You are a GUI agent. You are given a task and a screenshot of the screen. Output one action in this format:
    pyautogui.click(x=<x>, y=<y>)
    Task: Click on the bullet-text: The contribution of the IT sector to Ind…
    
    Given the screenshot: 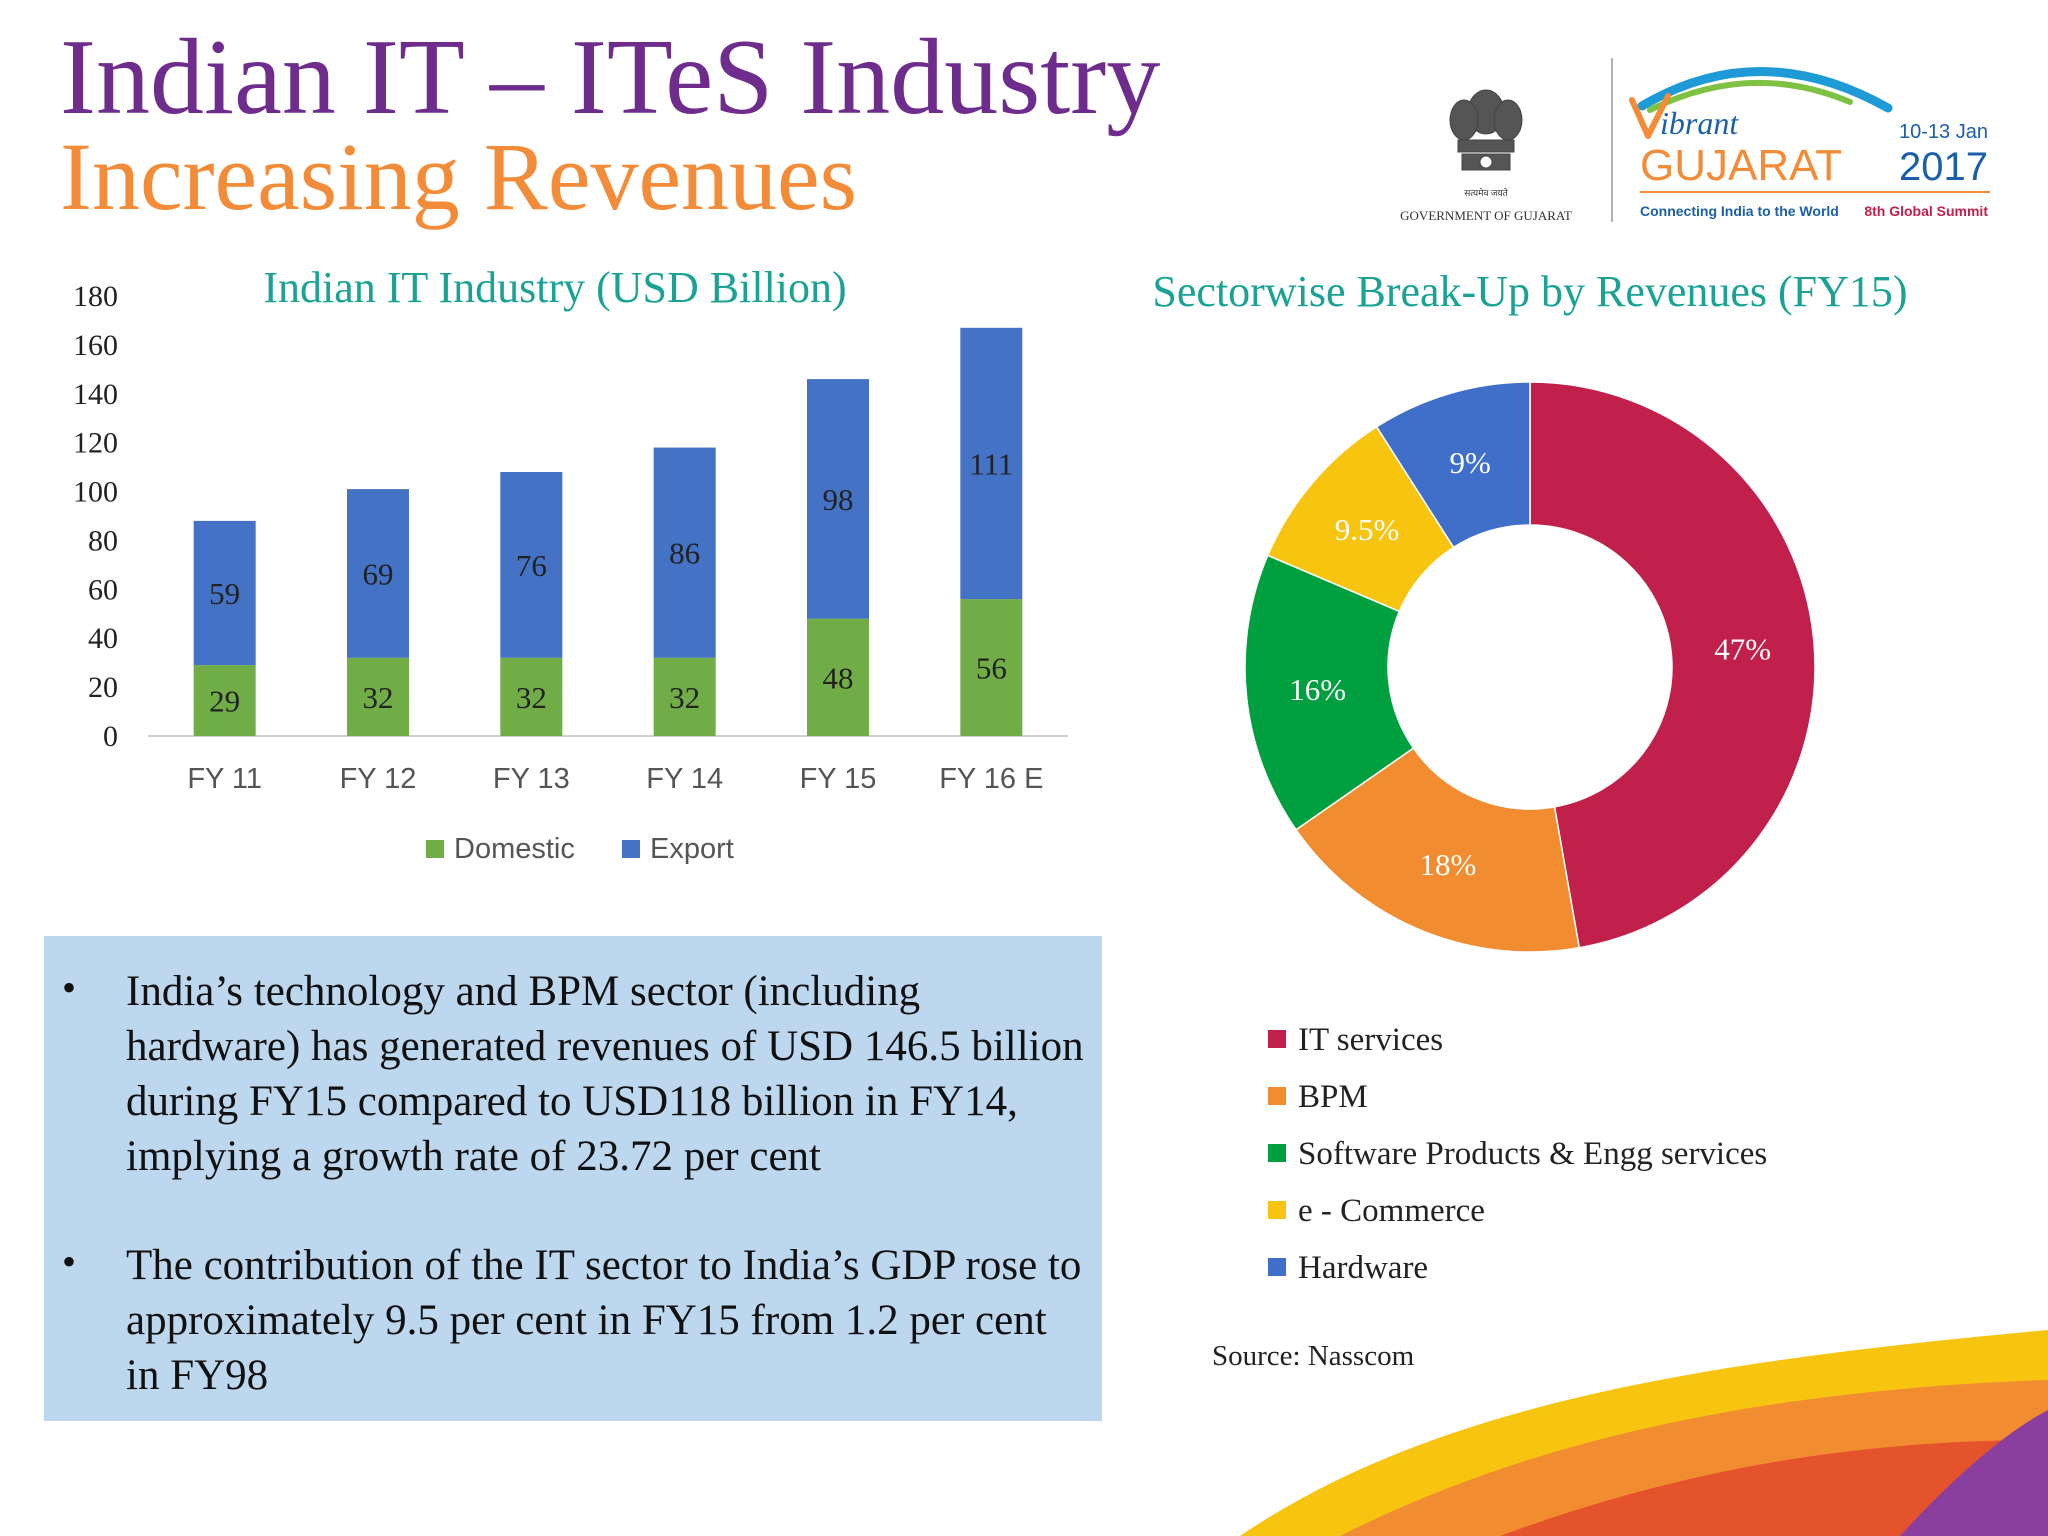 What is the action you would take?
    pyautogui.click(x=604, y=1320)
    